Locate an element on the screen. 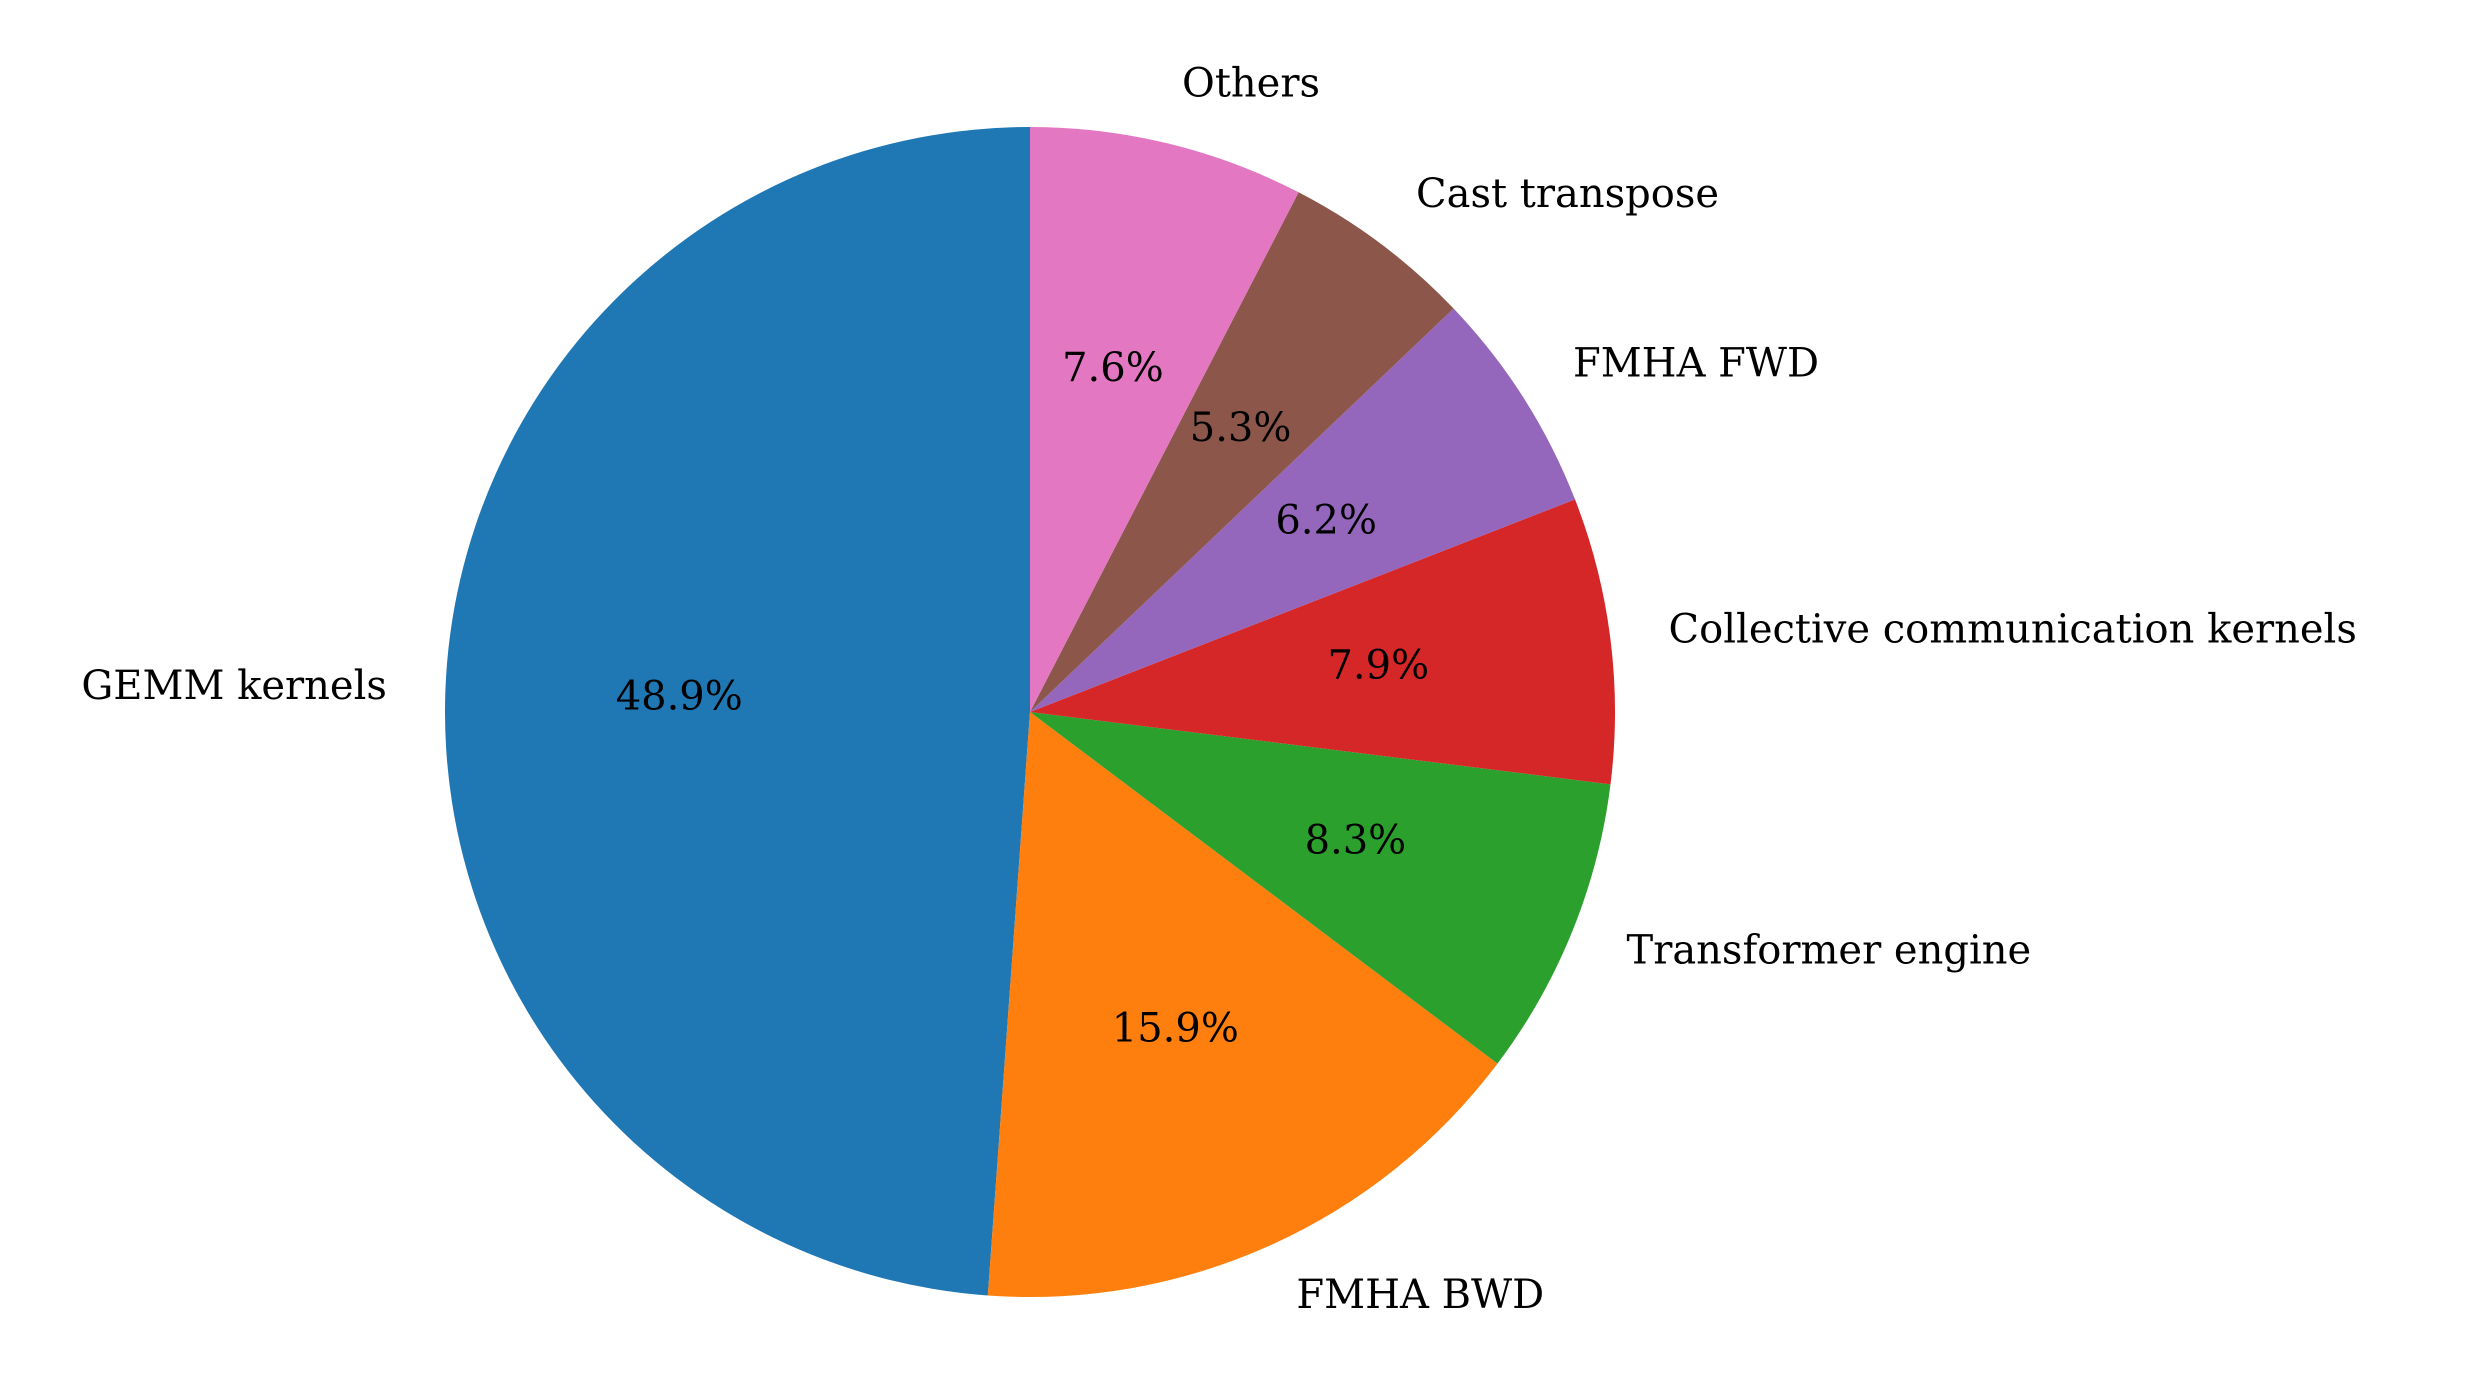 The width and height of the screenshot is (2474, 1380). value-label: 5.3% is located at coordinates (1241, 428).